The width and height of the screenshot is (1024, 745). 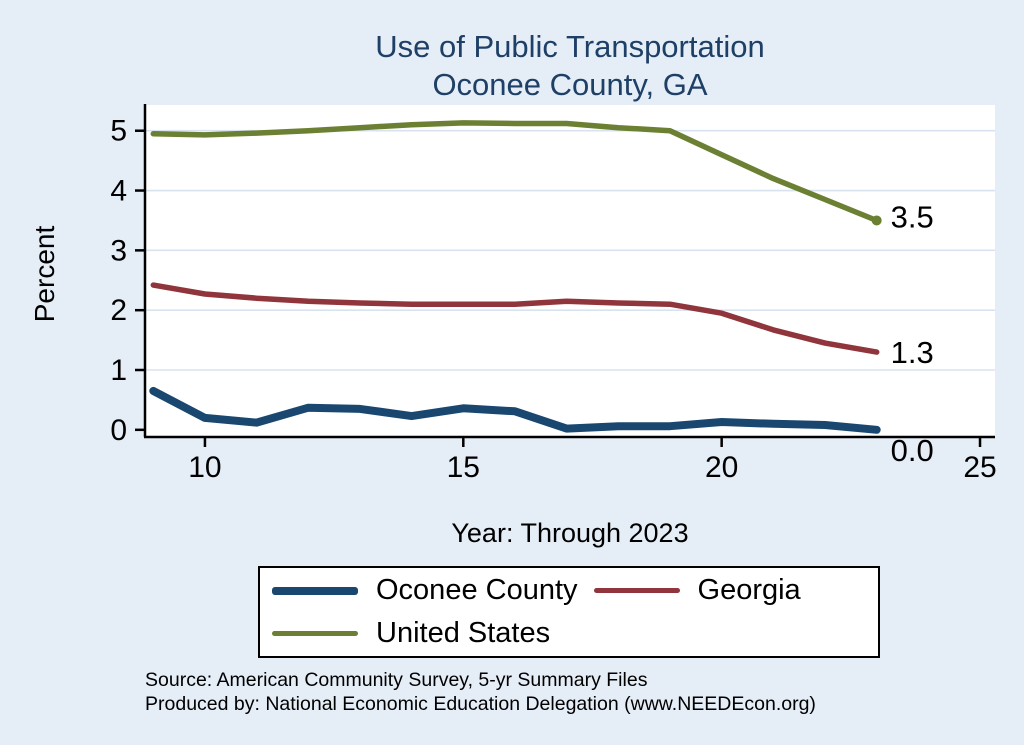 I want to click on x-axis-title: Year: Through 2023, so click(x=570, y=533).